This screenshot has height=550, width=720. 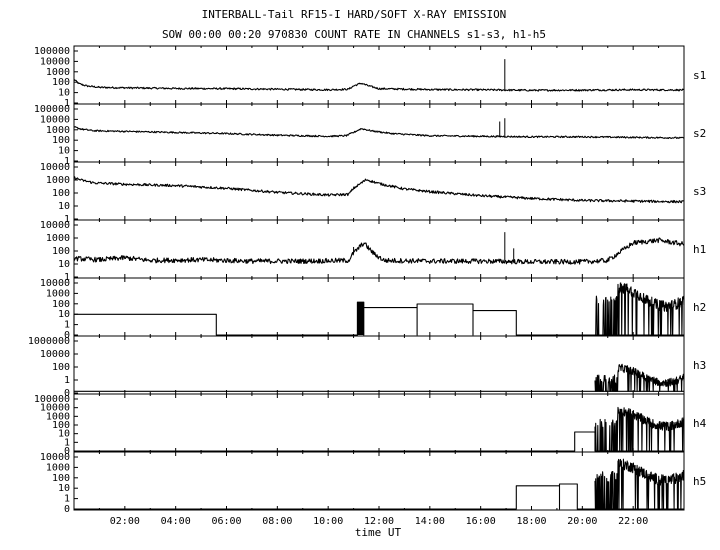 What do you see at coordinates (699, 133) in the screenshot?
I see `channel-label: s2` at bounding box center [699, 133].